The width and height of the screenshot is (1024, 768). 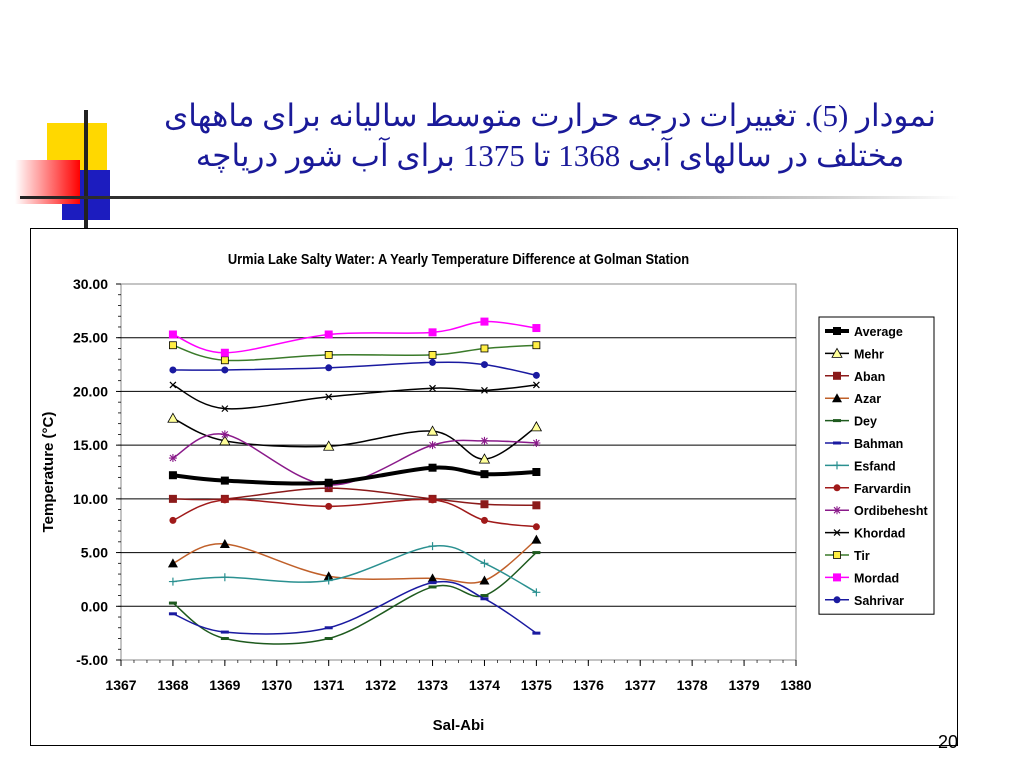 What do you see at coordinates (837, 488) in the screenshot?
I see `legend-marker-farvardin` at bounding box center [837, 488].